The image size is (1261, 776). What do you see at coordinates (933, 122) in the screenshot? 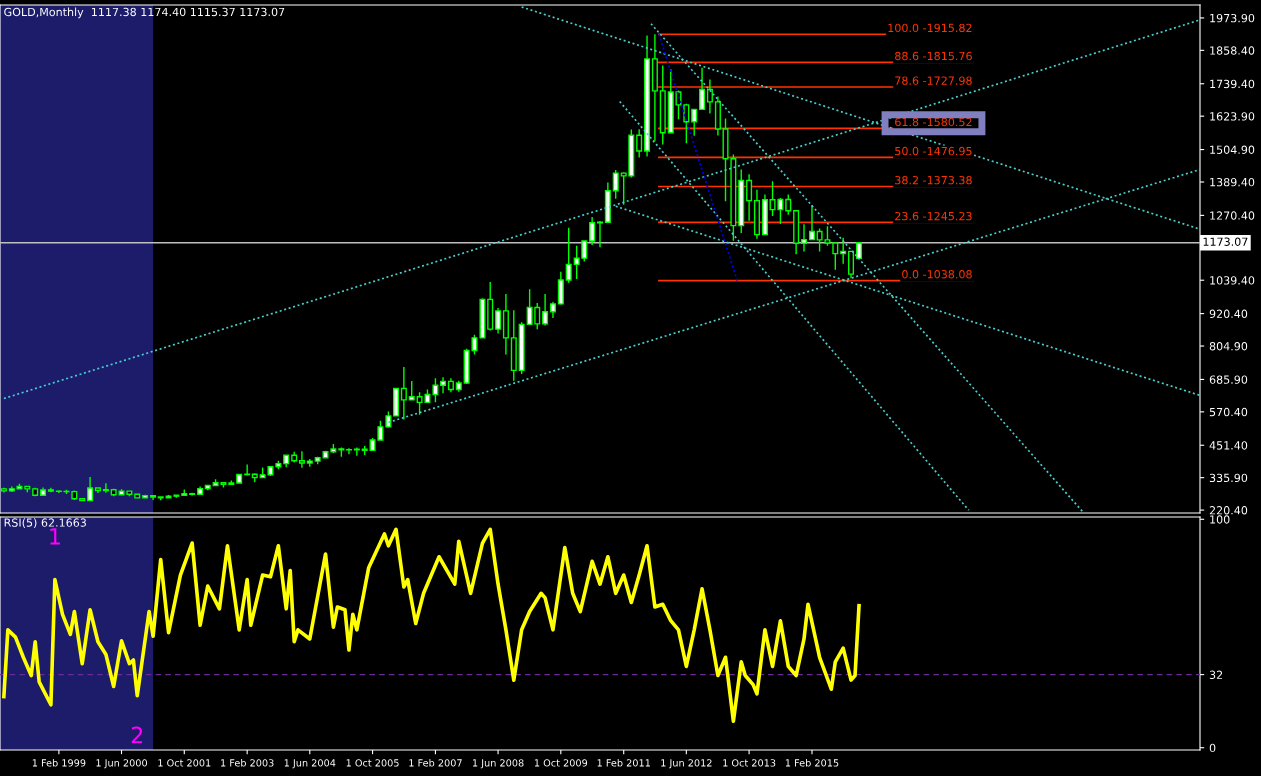
I see `series-label: 61.8 -1580.52` at bounding box center [933, 122].